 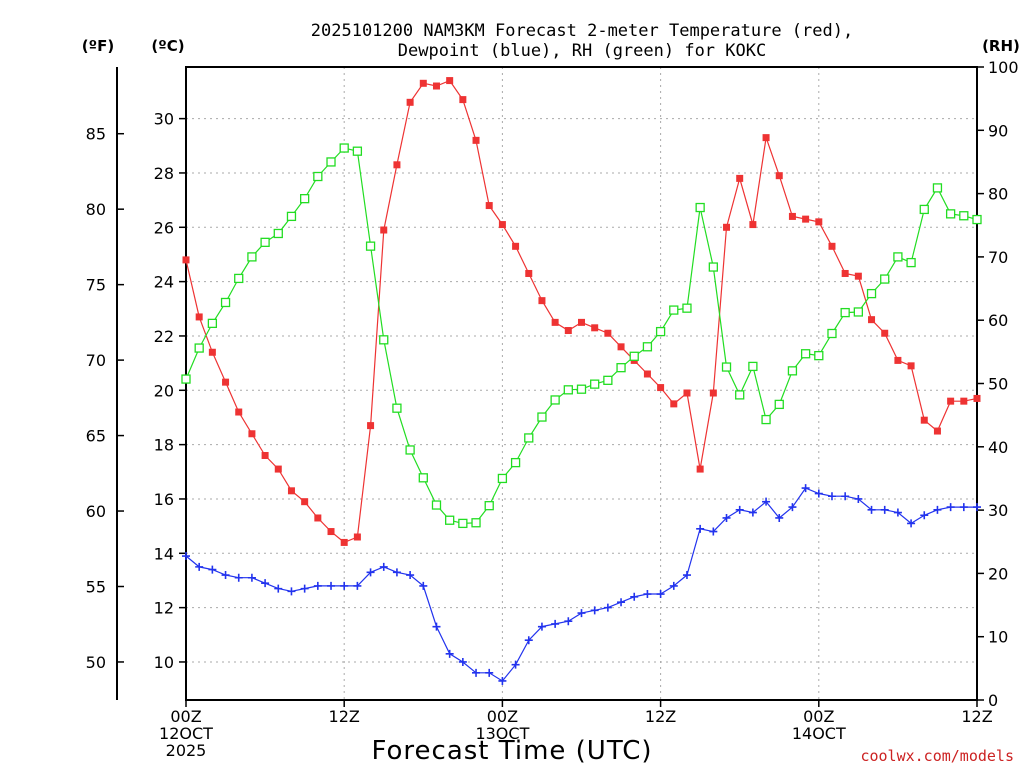 I want to click on rh-axis: 0 10 20 30 40 50 60 70 80 90 100, so click(x=998, y=384).